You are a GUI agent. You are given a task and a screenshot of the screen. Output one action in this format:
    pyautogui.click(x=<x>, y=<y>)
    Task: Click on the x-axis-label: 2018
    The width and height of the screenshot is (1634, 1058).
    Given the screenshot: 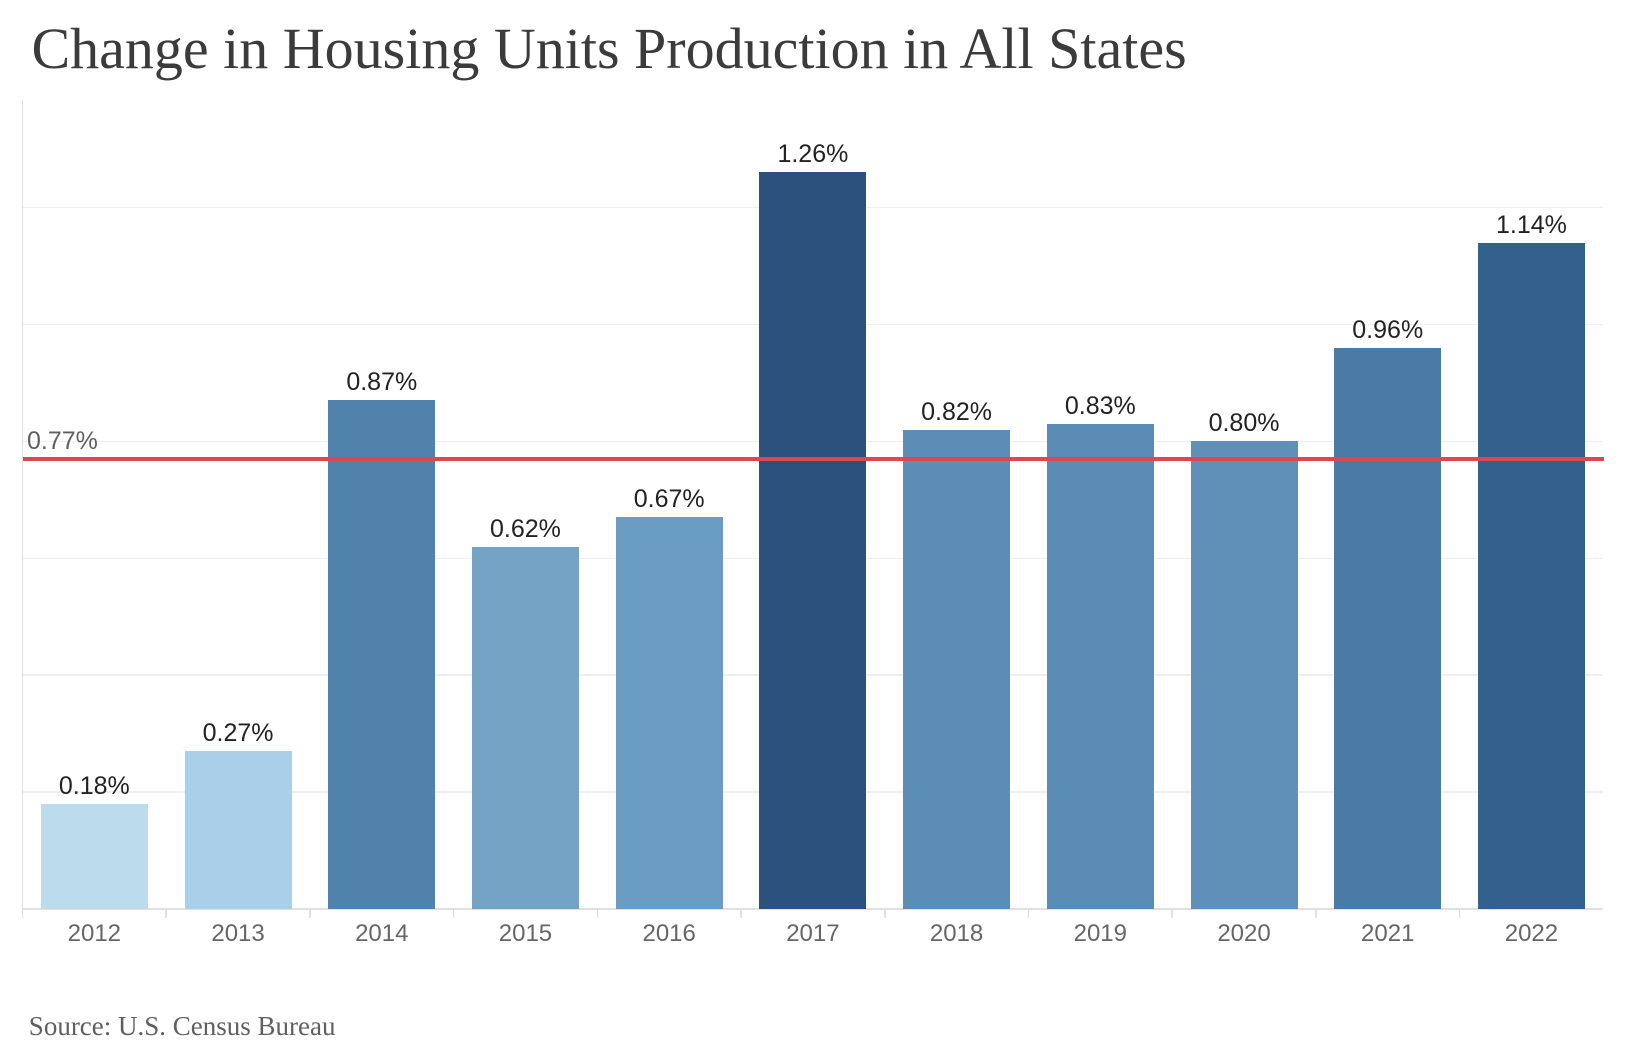 What is the action you would take?
    pyautogui.click(x=956, y=934)
    